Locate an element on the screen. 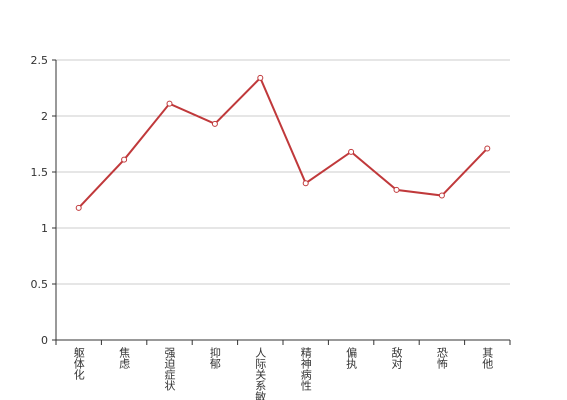  x-tick-label: 人际关系敏感 is located at coordinates (260, 373).